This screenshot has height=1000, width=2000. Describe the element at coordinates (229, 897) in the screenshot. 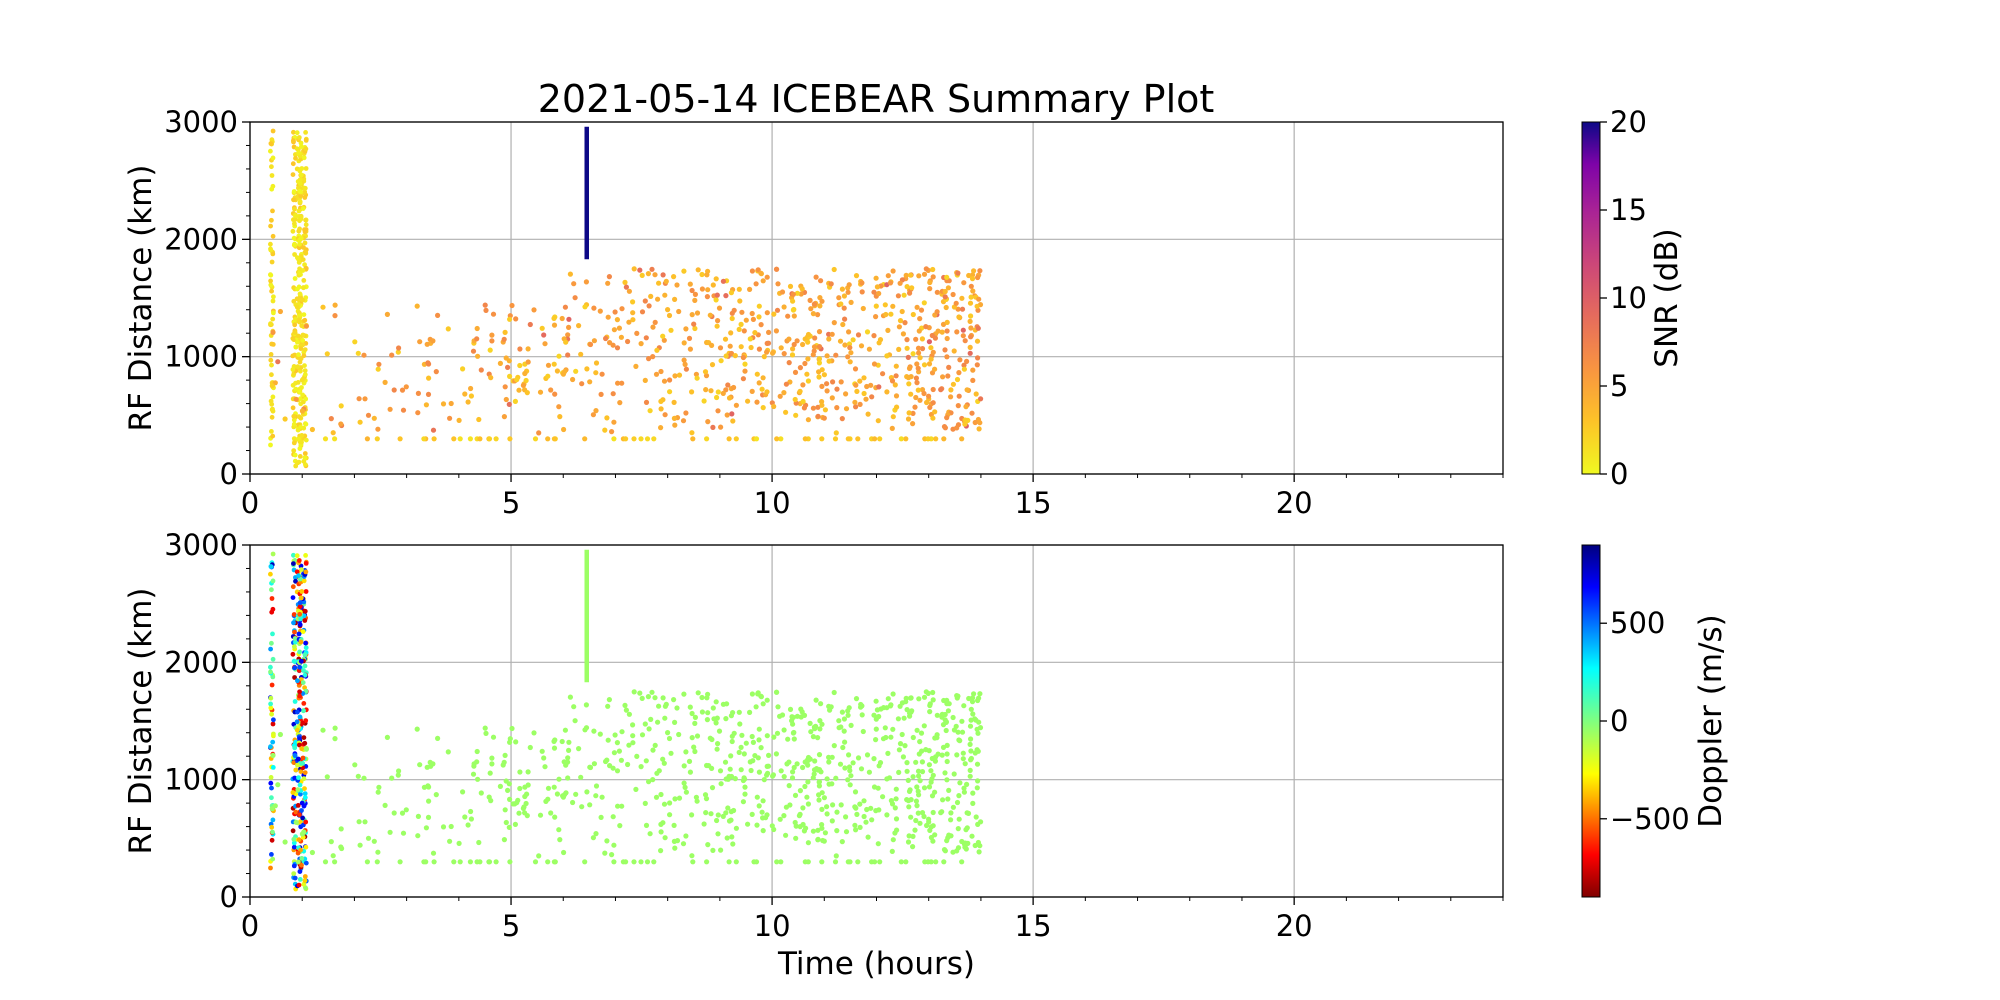

I see `y-tick-label: 0` at that location.